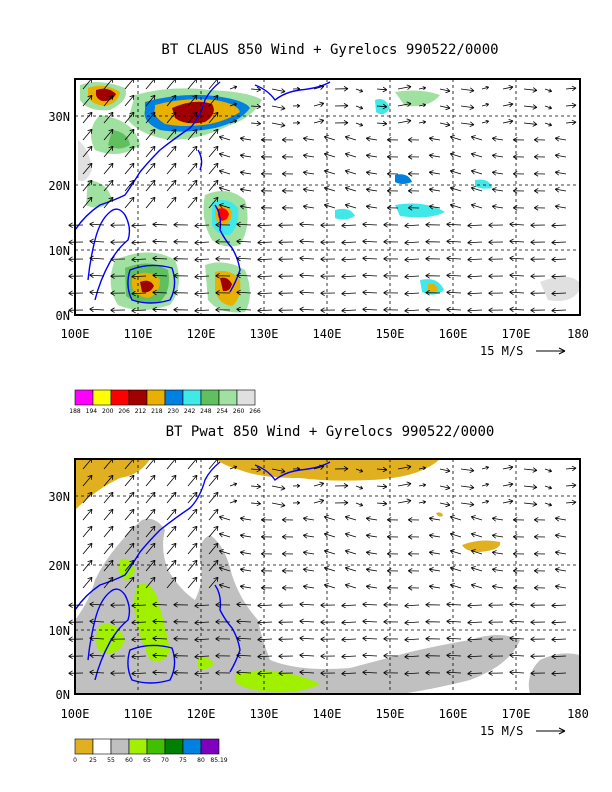 Image resolution: width=612 pixels, height=792 pixels. I want to click on legend-label: 266, so click(255, 411).